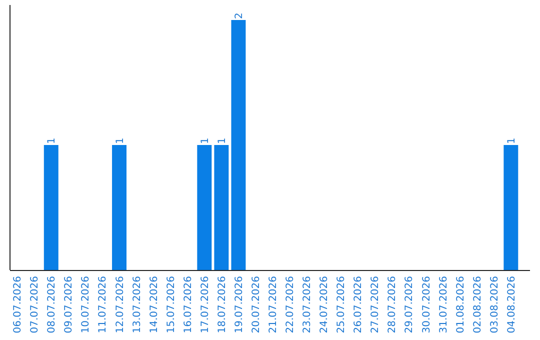  I want to click on x-tick-label: 17.07.2026, so click(205, 305).